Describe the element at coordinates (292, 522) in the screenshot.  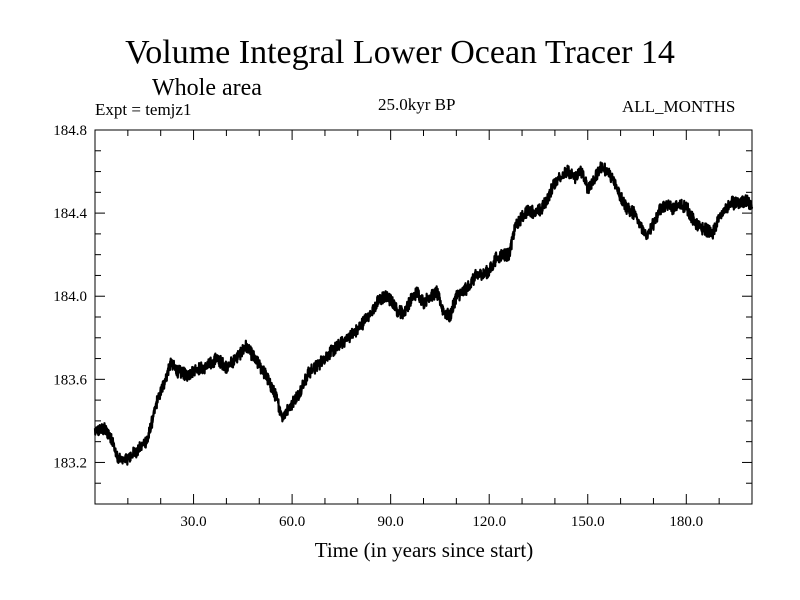
I see `x-tick-label: 60.0` at that location.